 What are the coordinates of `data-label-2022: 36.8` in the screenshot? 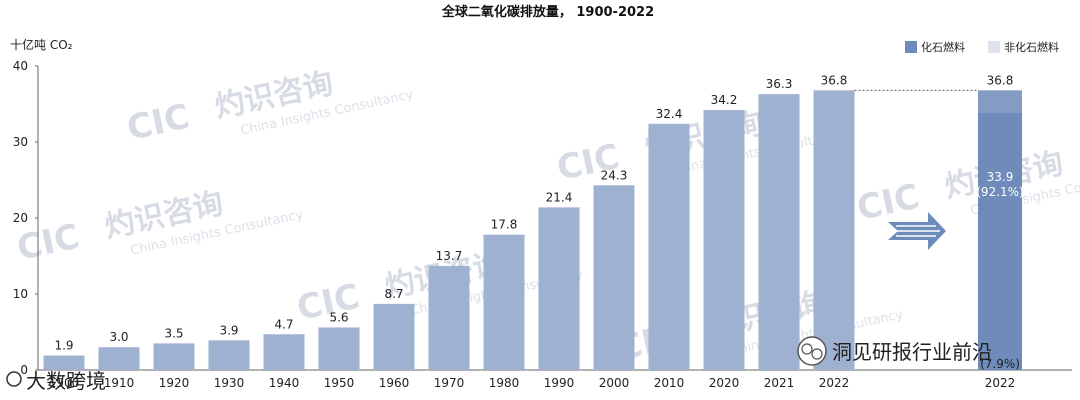 It's located at (834, 80).